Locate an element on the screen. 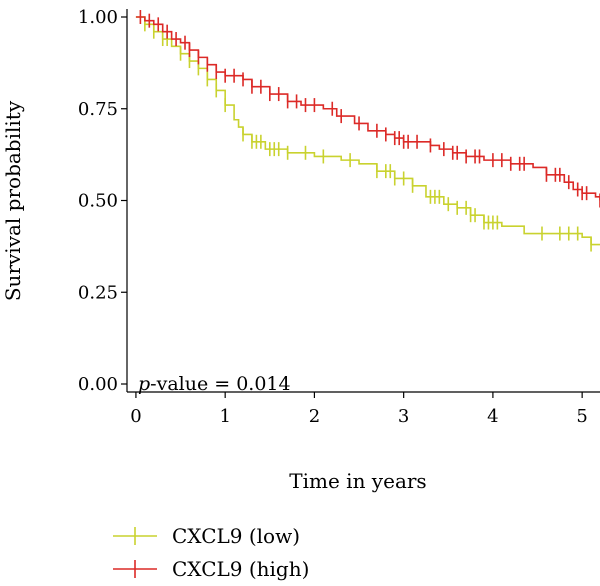 This screenshot has height=586, width=600. y-tick-label: 1.00 is located at coordinates (98, 17).